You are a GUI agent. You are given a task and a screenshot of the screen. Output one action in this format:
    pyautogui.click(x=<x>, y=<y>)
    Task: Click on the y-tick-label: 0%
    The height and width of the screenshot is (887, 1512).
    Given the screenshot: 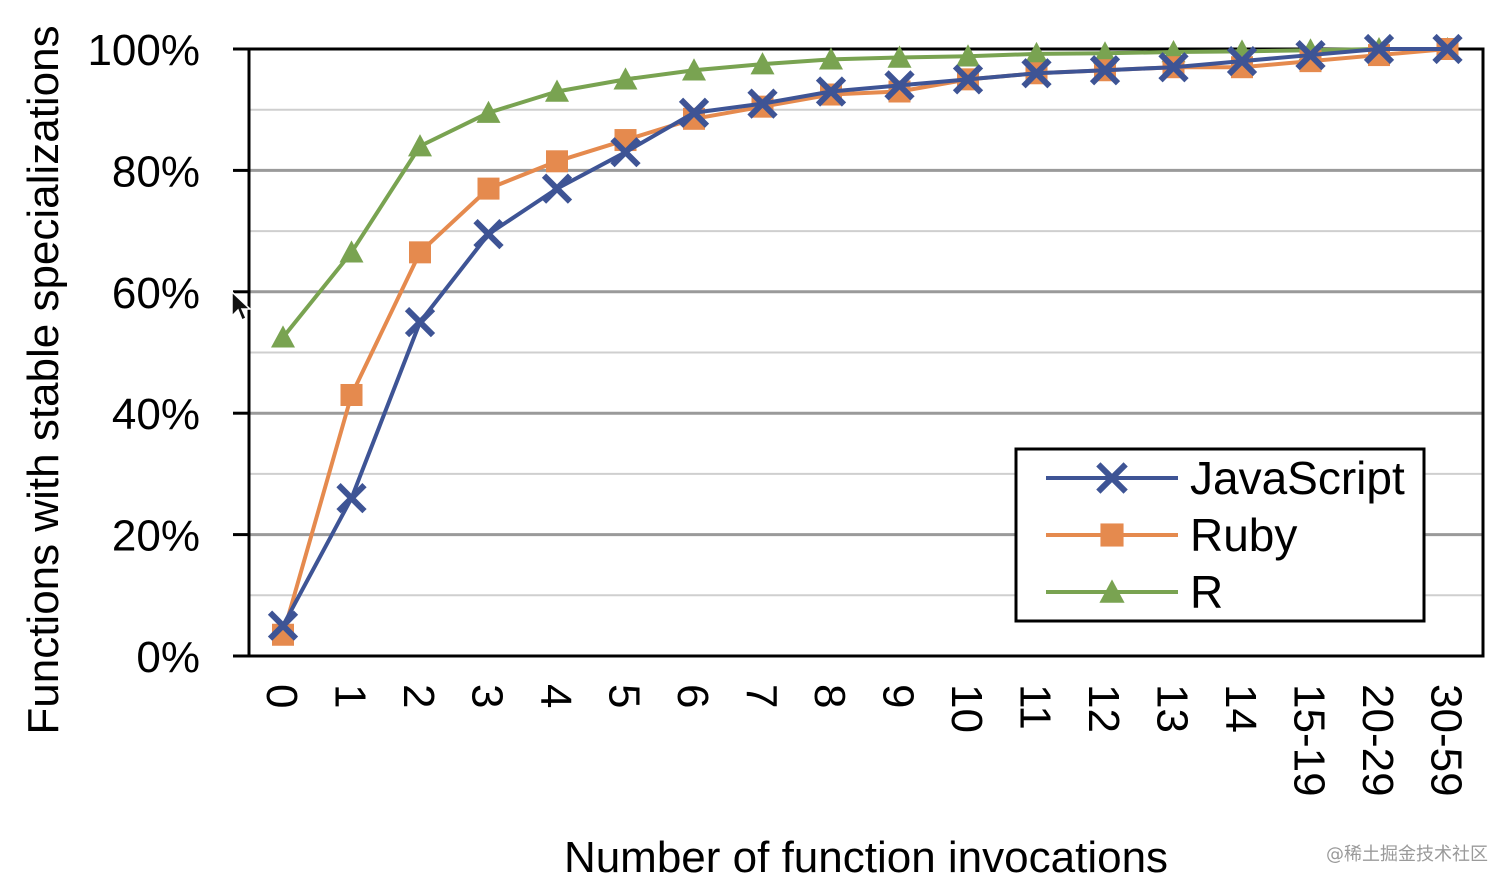 What is the action you would take?
    pyautogui.click(x=168, y=657)
    